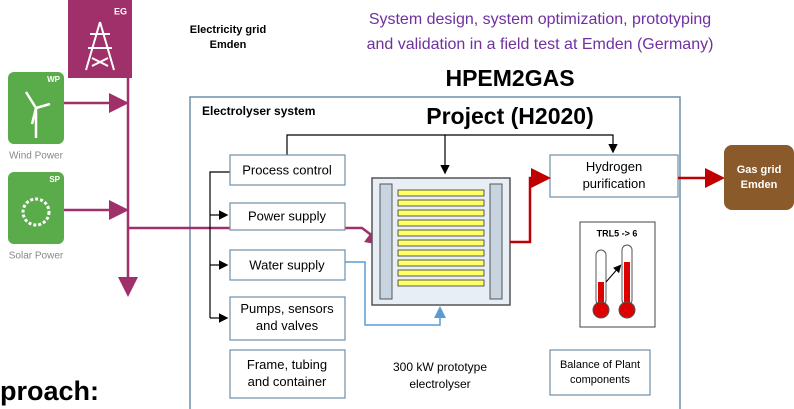 The height and width of the screenshot is (409, 794). Describe the element at coordinates (614, 281) in the screenshot. I see `thermometers` at that location.